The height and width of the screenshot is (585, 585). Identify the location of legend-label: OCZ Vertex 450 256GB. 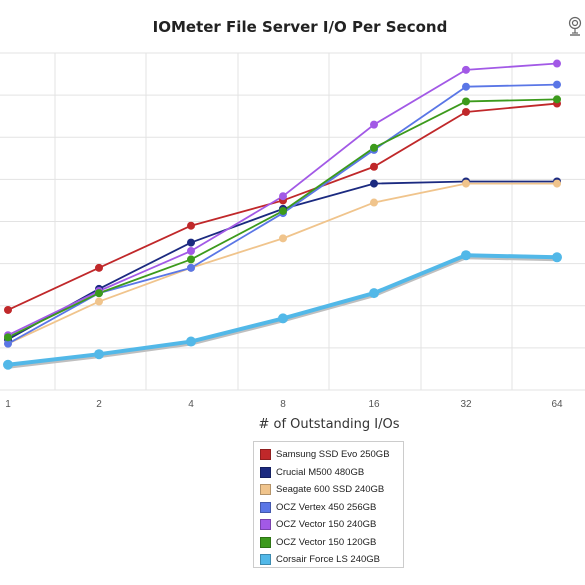
(326, 507).